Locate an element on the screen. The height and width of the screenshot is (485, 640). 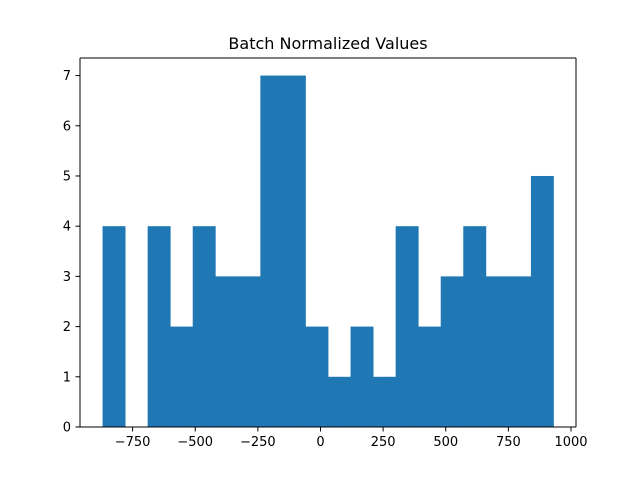
x-tick-label: 500 is located at coordinates (445, 442).